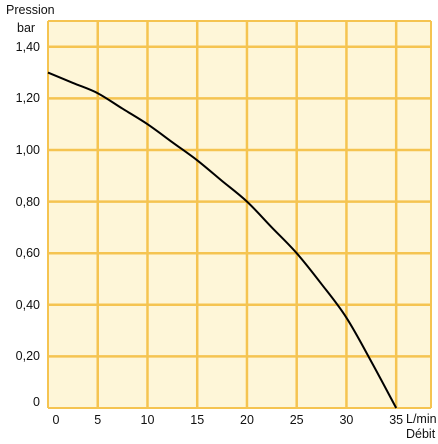  What do you see at coordinates (30, 10) in the screenshot?
I see `y-axis-label-line1: Pression` at bounding box center [30, 10].